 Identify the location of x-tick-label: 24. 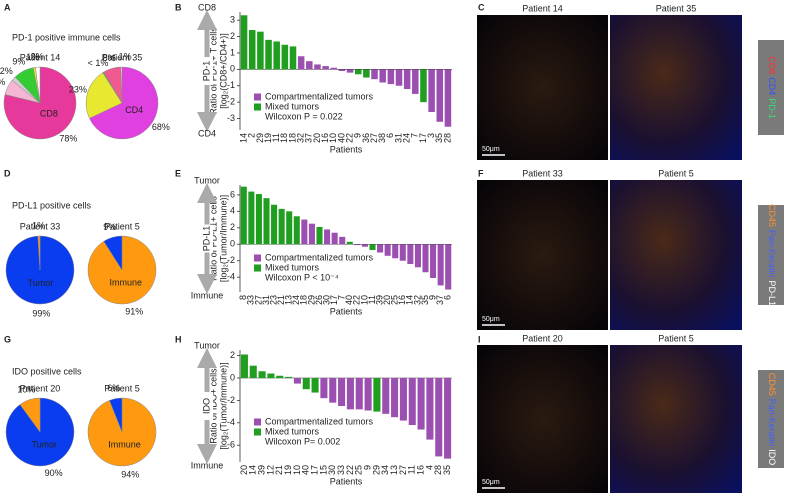
(407, 138).